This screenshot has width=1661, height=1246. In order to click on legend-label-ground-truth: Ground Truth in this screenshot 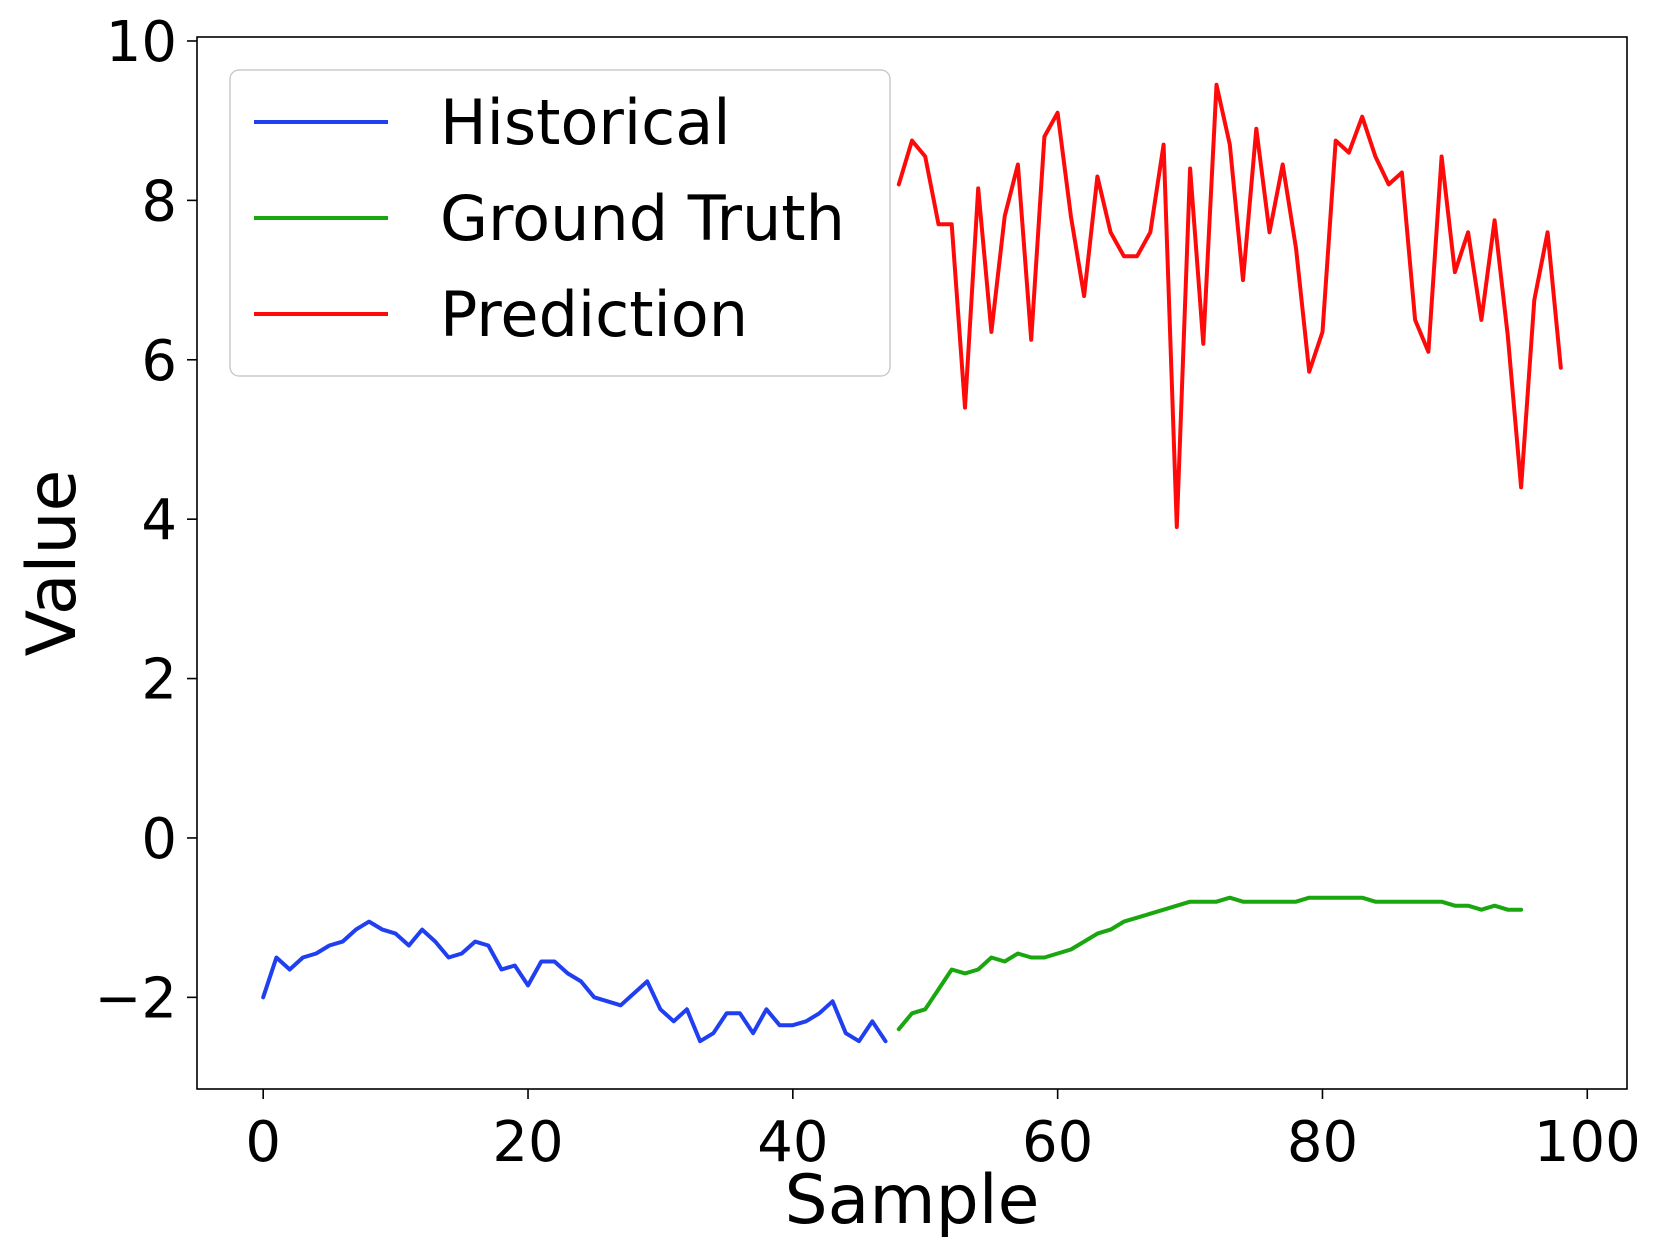, I will do `click(642, 218)`.